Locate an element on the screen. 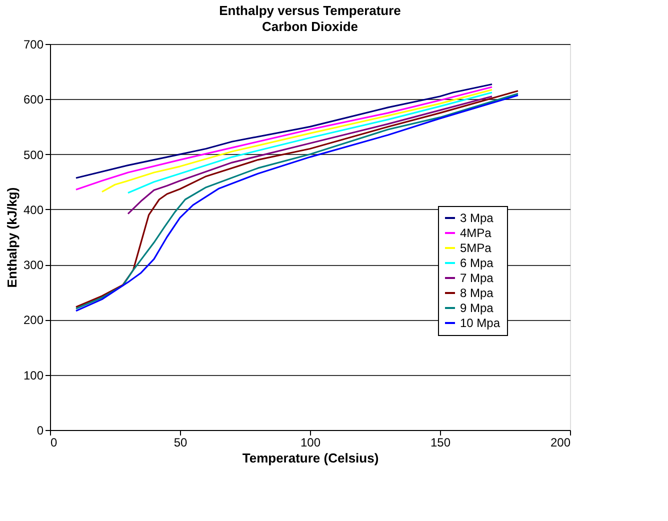 This screenshot has height=521, width=668. x-tick-label: 50 is located at coordinates (181, 443).